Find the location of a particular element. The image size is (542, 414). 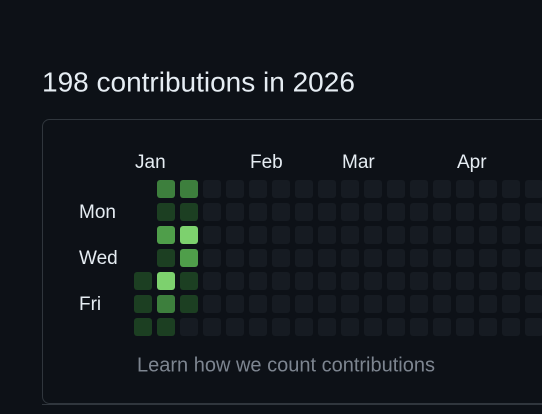

month-label: Apr is located at coordinates (472, 162).